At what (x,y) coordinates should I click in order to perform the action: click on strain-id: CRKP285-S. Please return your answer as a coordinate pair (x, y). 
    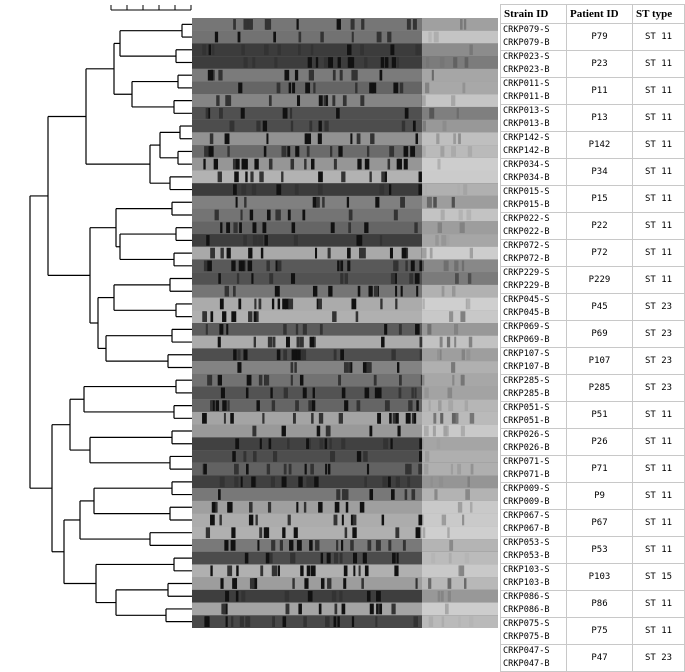
    Looking at the image, I should click on (526, 381).